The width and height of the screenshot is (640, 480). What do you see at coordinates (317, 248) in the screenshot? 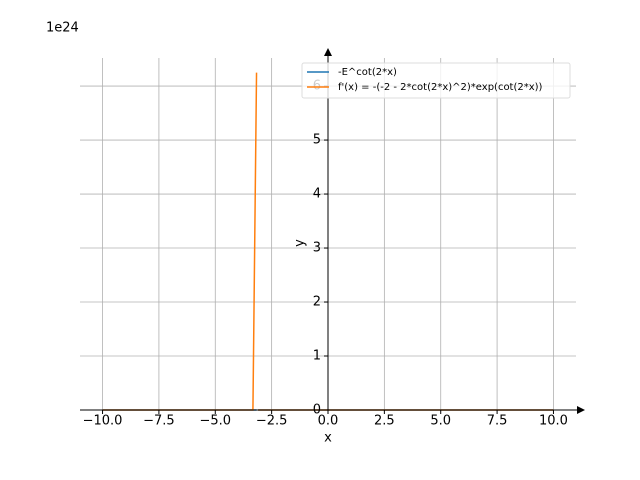
I see `y-tick-label: 3` at bounding box center [317, 248].